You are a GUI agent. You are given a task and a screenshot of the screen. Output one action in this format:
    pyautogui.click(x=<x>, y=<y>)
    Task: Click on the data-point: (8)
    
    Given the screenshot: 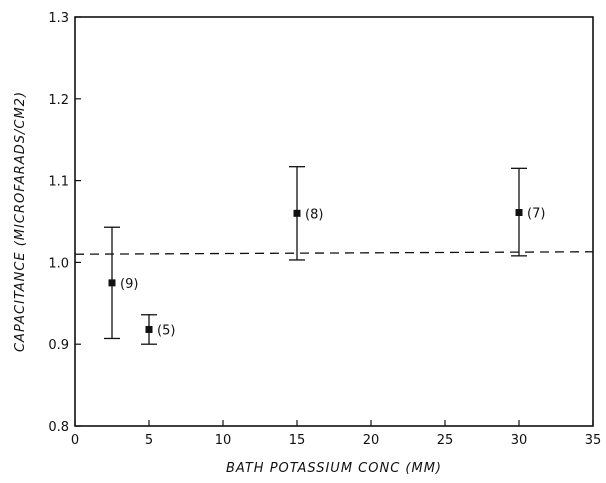 What is the action you would take?
    pyautogui.click(x=306, y=213)
    